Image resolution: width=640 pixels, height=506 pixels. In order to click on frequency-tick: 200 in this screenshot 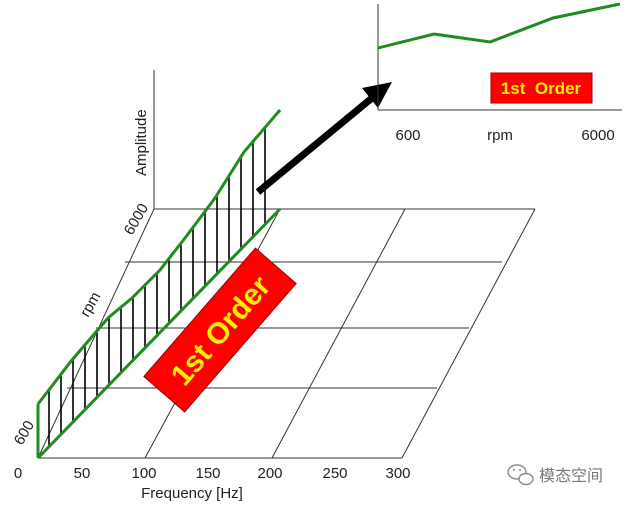, I will do `click(269, 473)`.